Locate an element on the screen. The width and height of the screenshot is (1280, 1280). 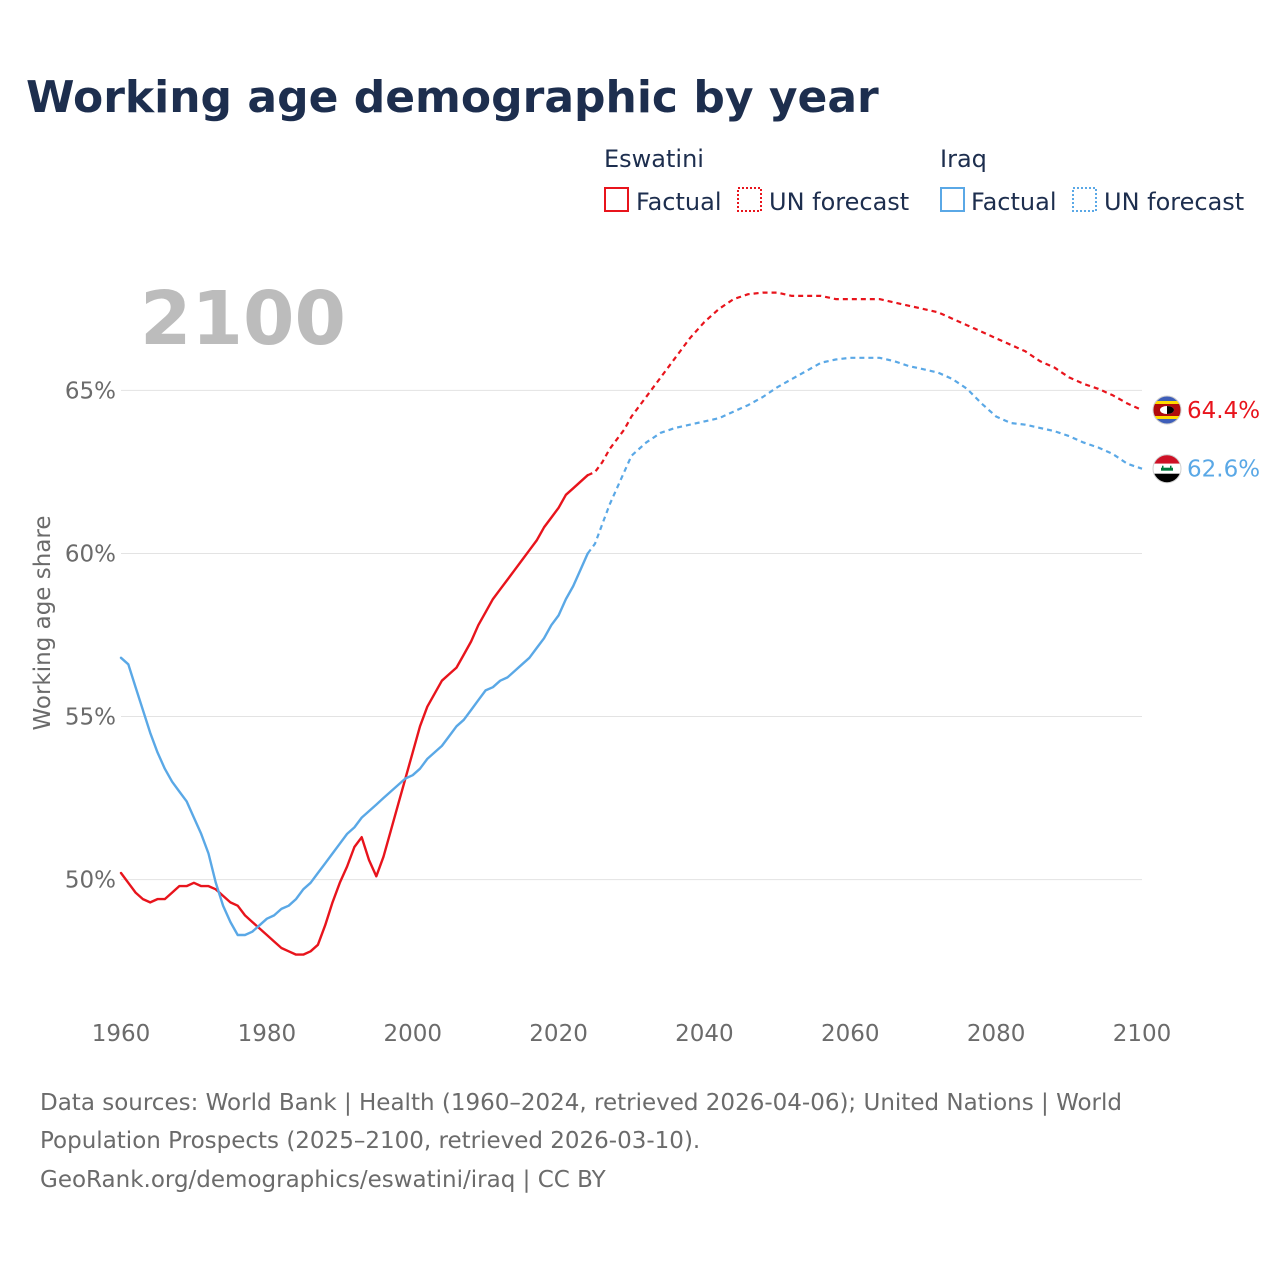
y-tick-label: 50% is located at coordinates (90, 881).